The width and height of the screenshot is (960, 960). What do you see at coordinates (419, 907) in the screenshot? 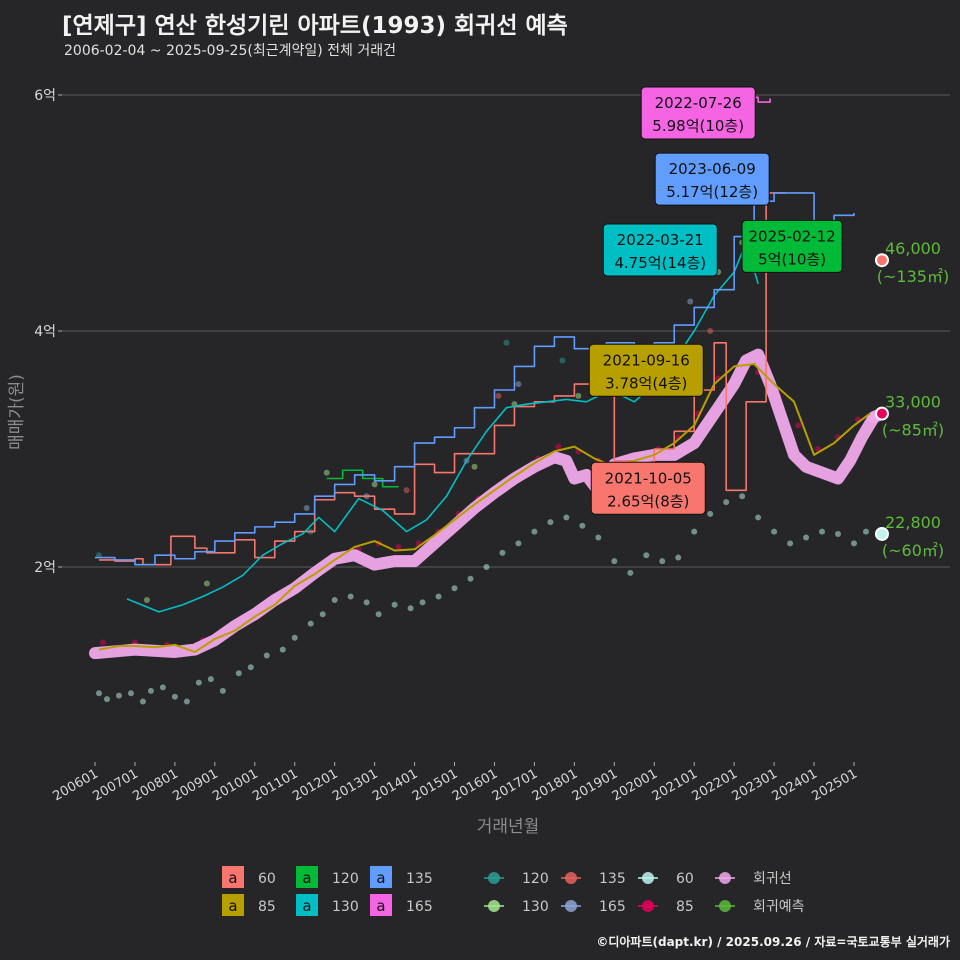
I see `legend-label: 165` at bounding box center [419, 907].